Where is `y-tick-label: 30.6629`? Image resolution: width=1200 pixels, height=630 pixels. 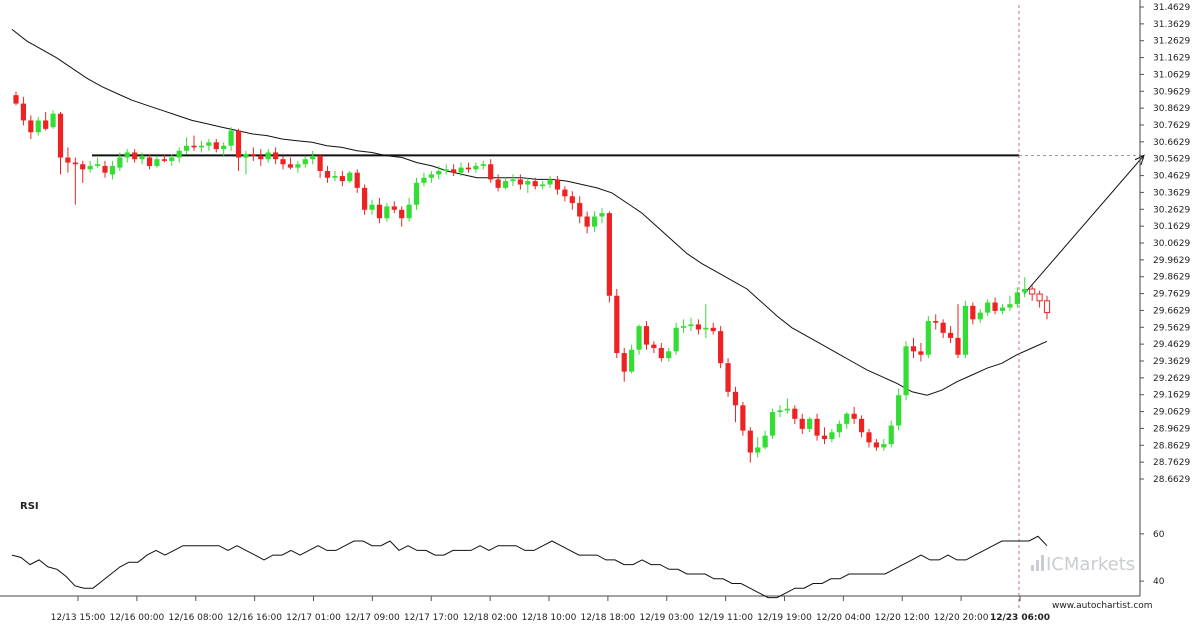 y-tick-label: 30.6629 is located at coordinates (1171, 143).